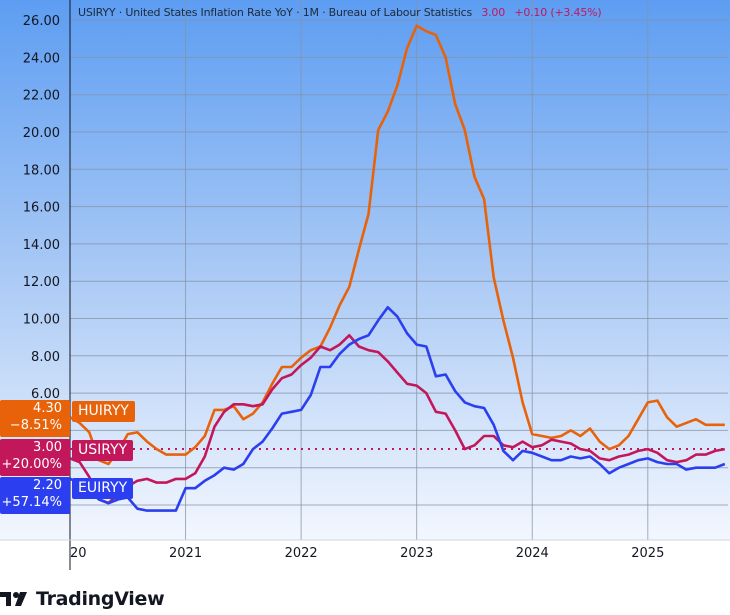 This screenshot has width=730, height=615. What do you see at coordinates (45, 357) in the screenshot?
I see `y-tick-label: 8.00` at bounding box center [45, 357].